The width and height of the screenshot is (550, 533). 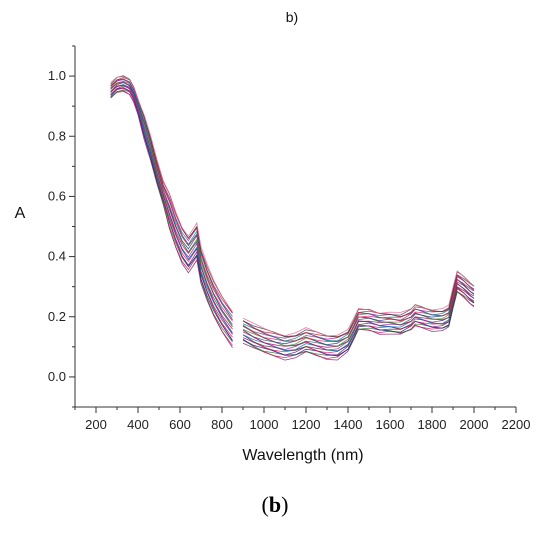 I want to click on y-tick-label: 0.4, so click(x=57, y=256).